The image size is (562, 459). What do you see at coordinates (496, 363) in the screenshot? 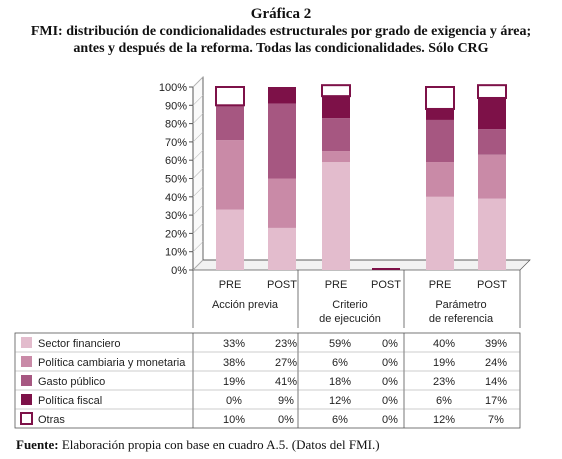
I see `data-label: 24%` at bounding box center [496, 363].